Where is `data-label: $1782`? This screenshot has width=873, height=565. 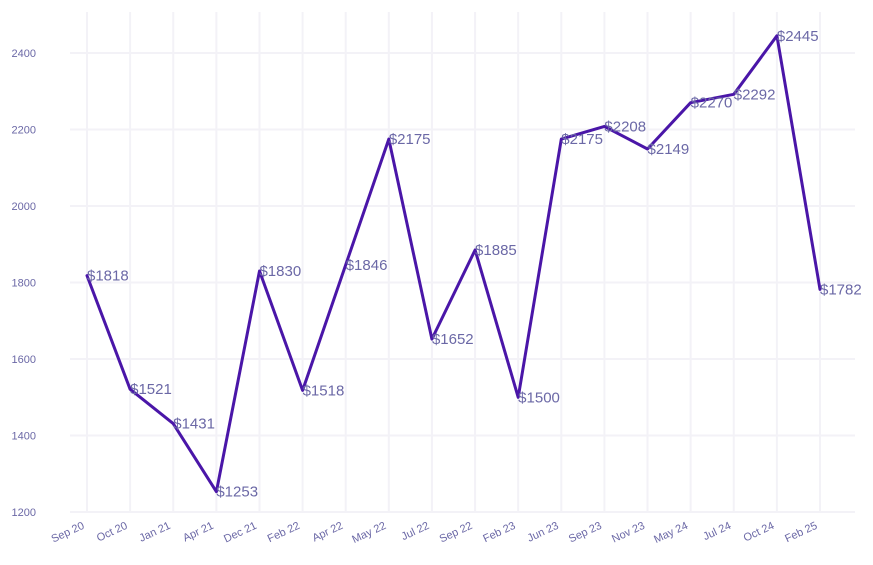
data-label: $1782 is located at coordinates (841, 289).